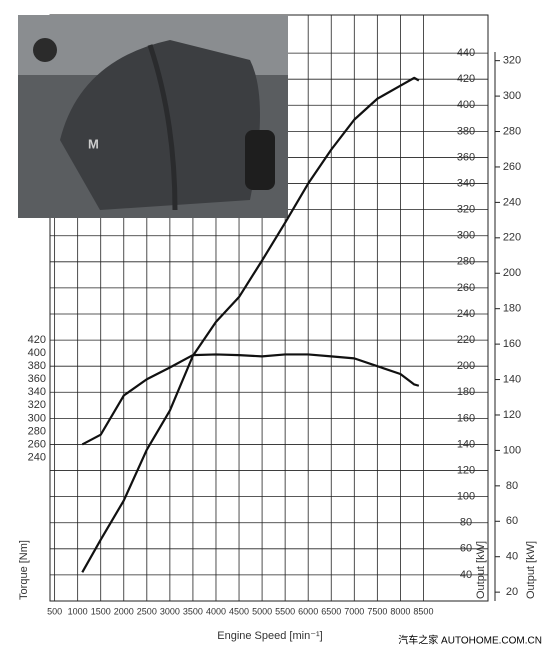 This screenshot has width=550, height=651. I want to click on y2-tick-label: 140, so click(466, 444).